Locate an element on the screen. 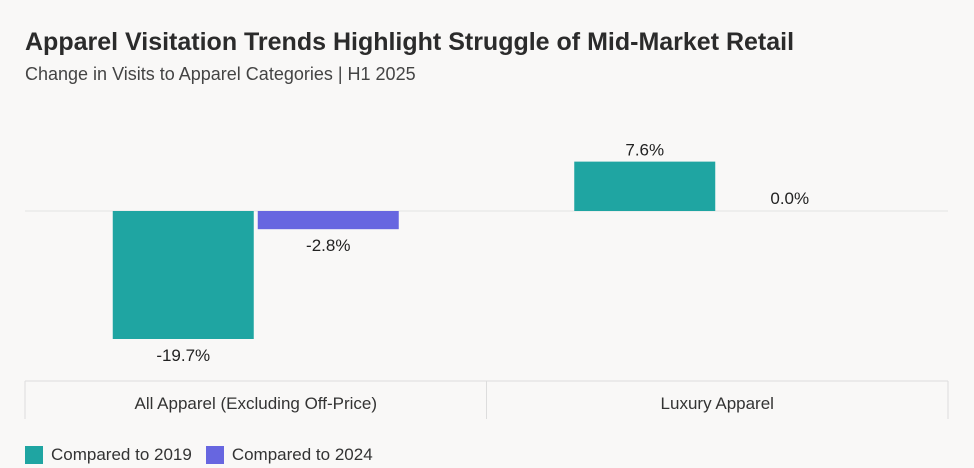 Image resolution: width=974 pixels, height=468 pixels. data-label-luxury-apparel-2024: 0.0% is located at coordinates (789, 198).